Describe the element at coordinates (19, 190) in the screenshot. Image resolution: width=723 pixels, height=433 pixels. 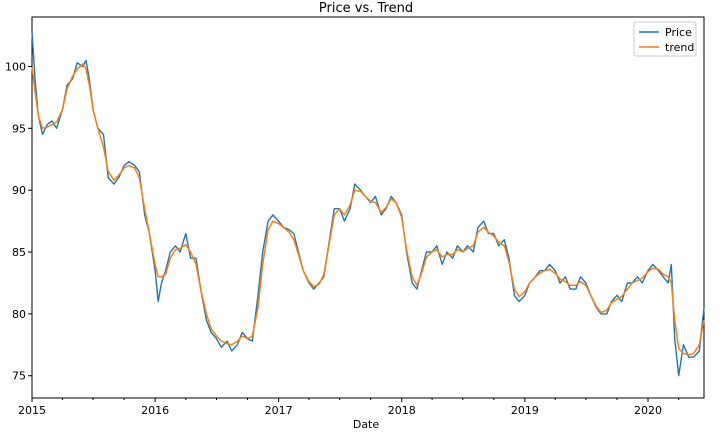
I see `y-tick-label-90: 90` at that location.